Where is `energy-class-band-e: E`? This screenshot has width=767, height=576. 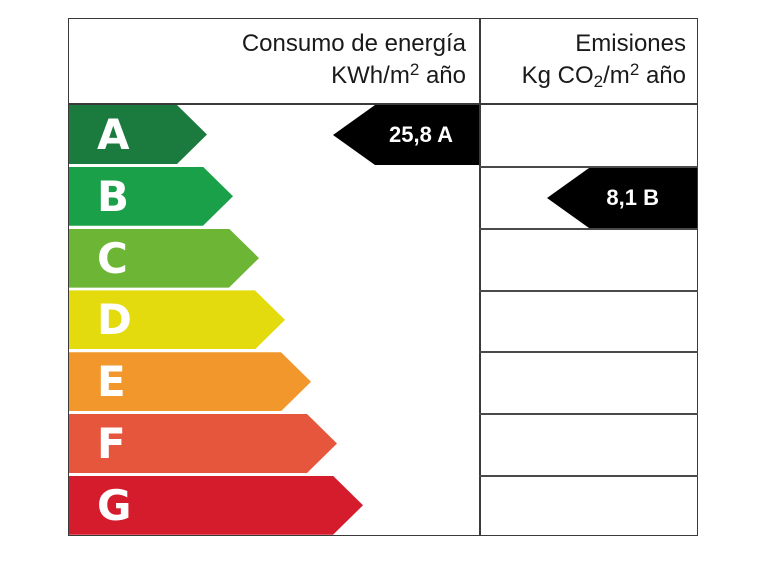
energy-class-band-e: E is located at coordinates (190, 382).